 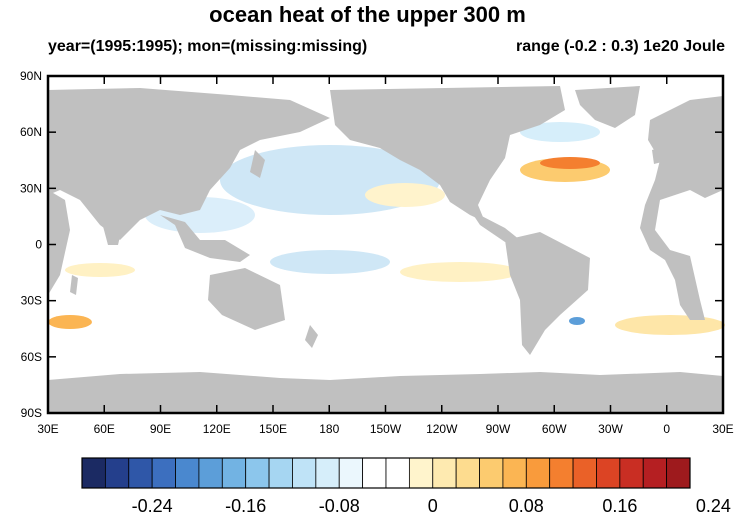 What do you see at coordinates (329, 429) in the screenshot?
I see `lon-label: 180` at bounding box center [329, 429].